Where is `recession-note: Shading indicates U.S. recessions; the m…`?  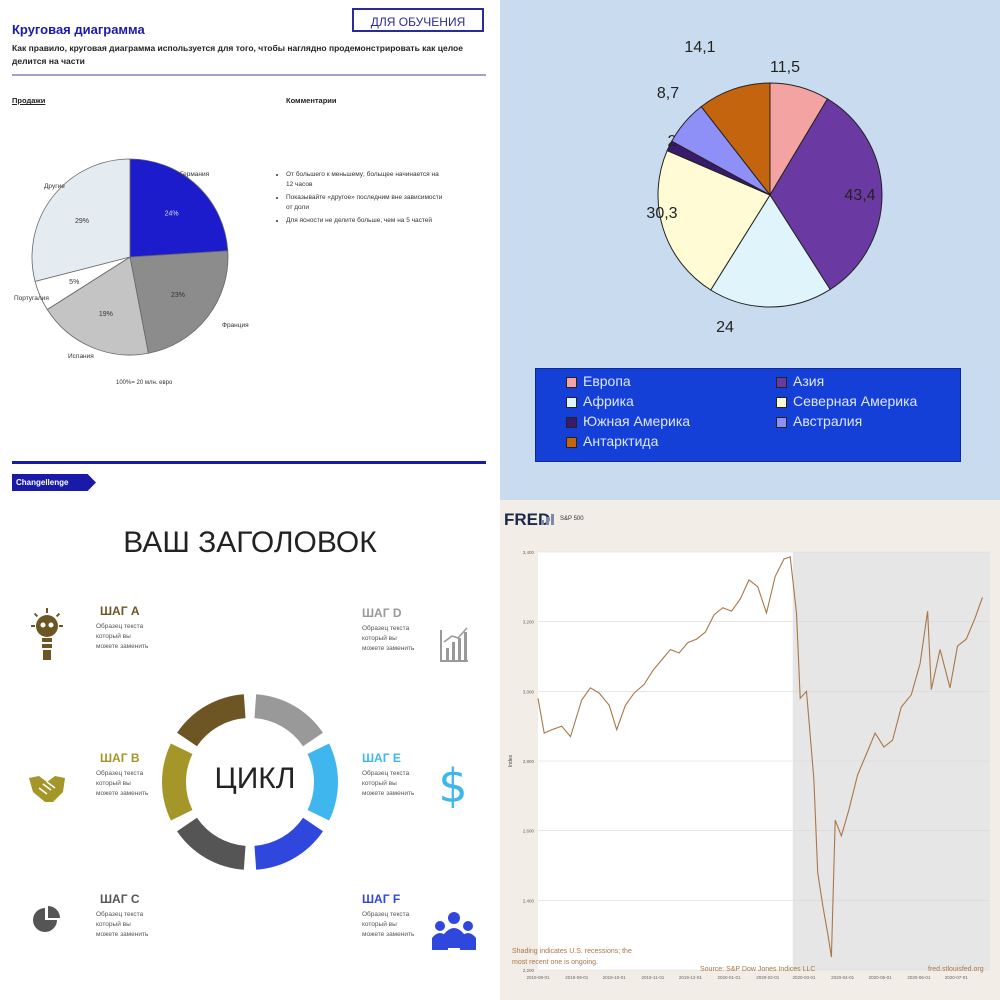
recession-note: Shading indicates U.S. recessions; the m… is located at coordinates (572, 957).